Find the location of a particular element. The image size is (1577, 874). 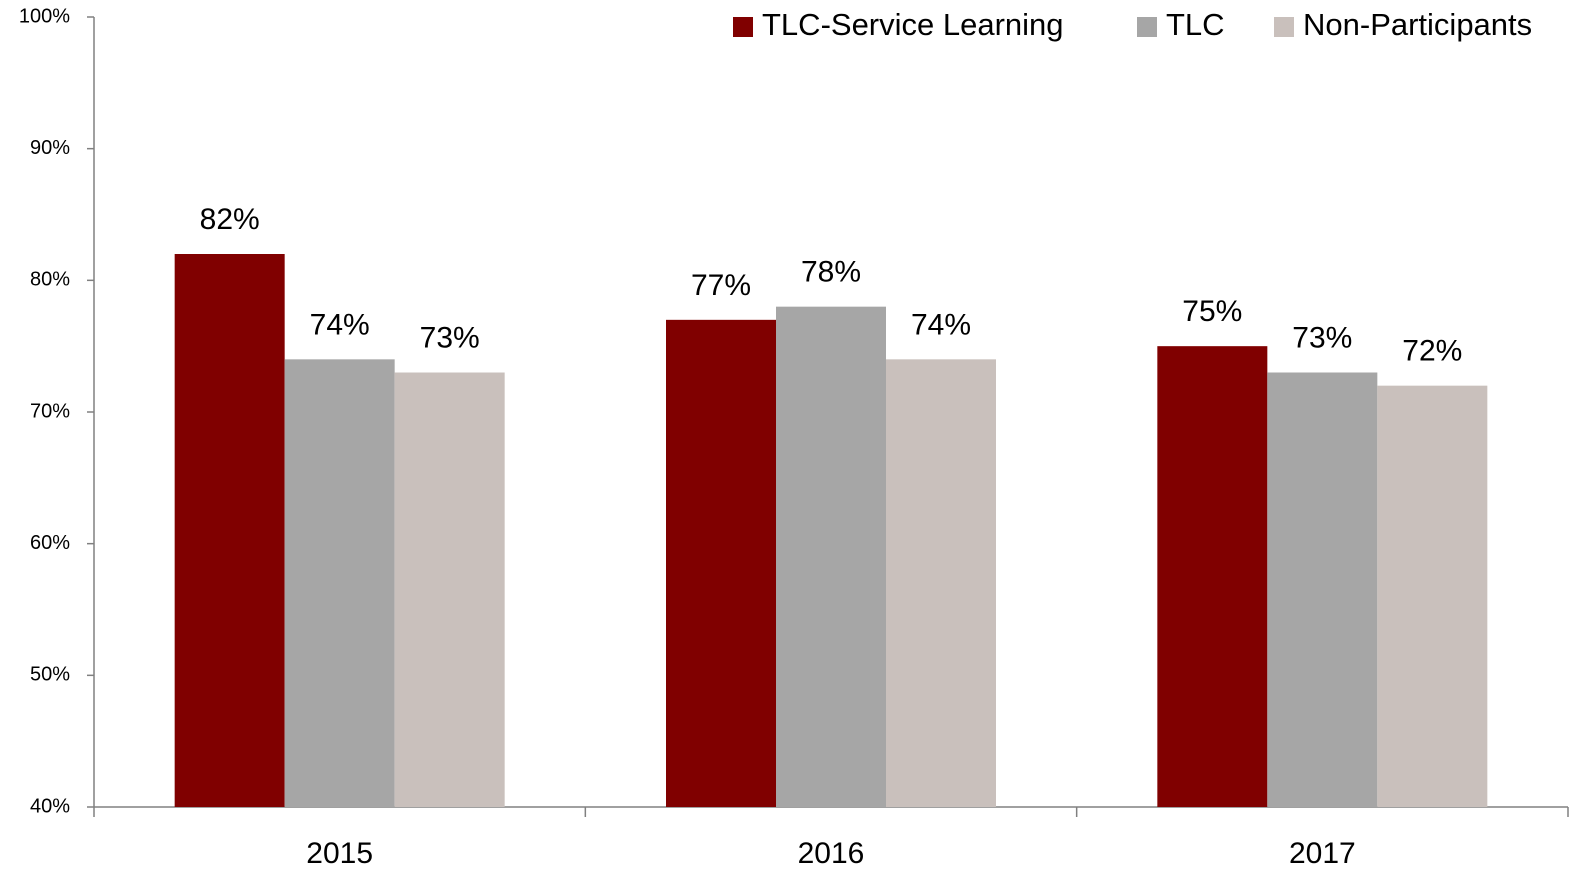

y-tick-label: 100% is located at coordinates (44, 16).